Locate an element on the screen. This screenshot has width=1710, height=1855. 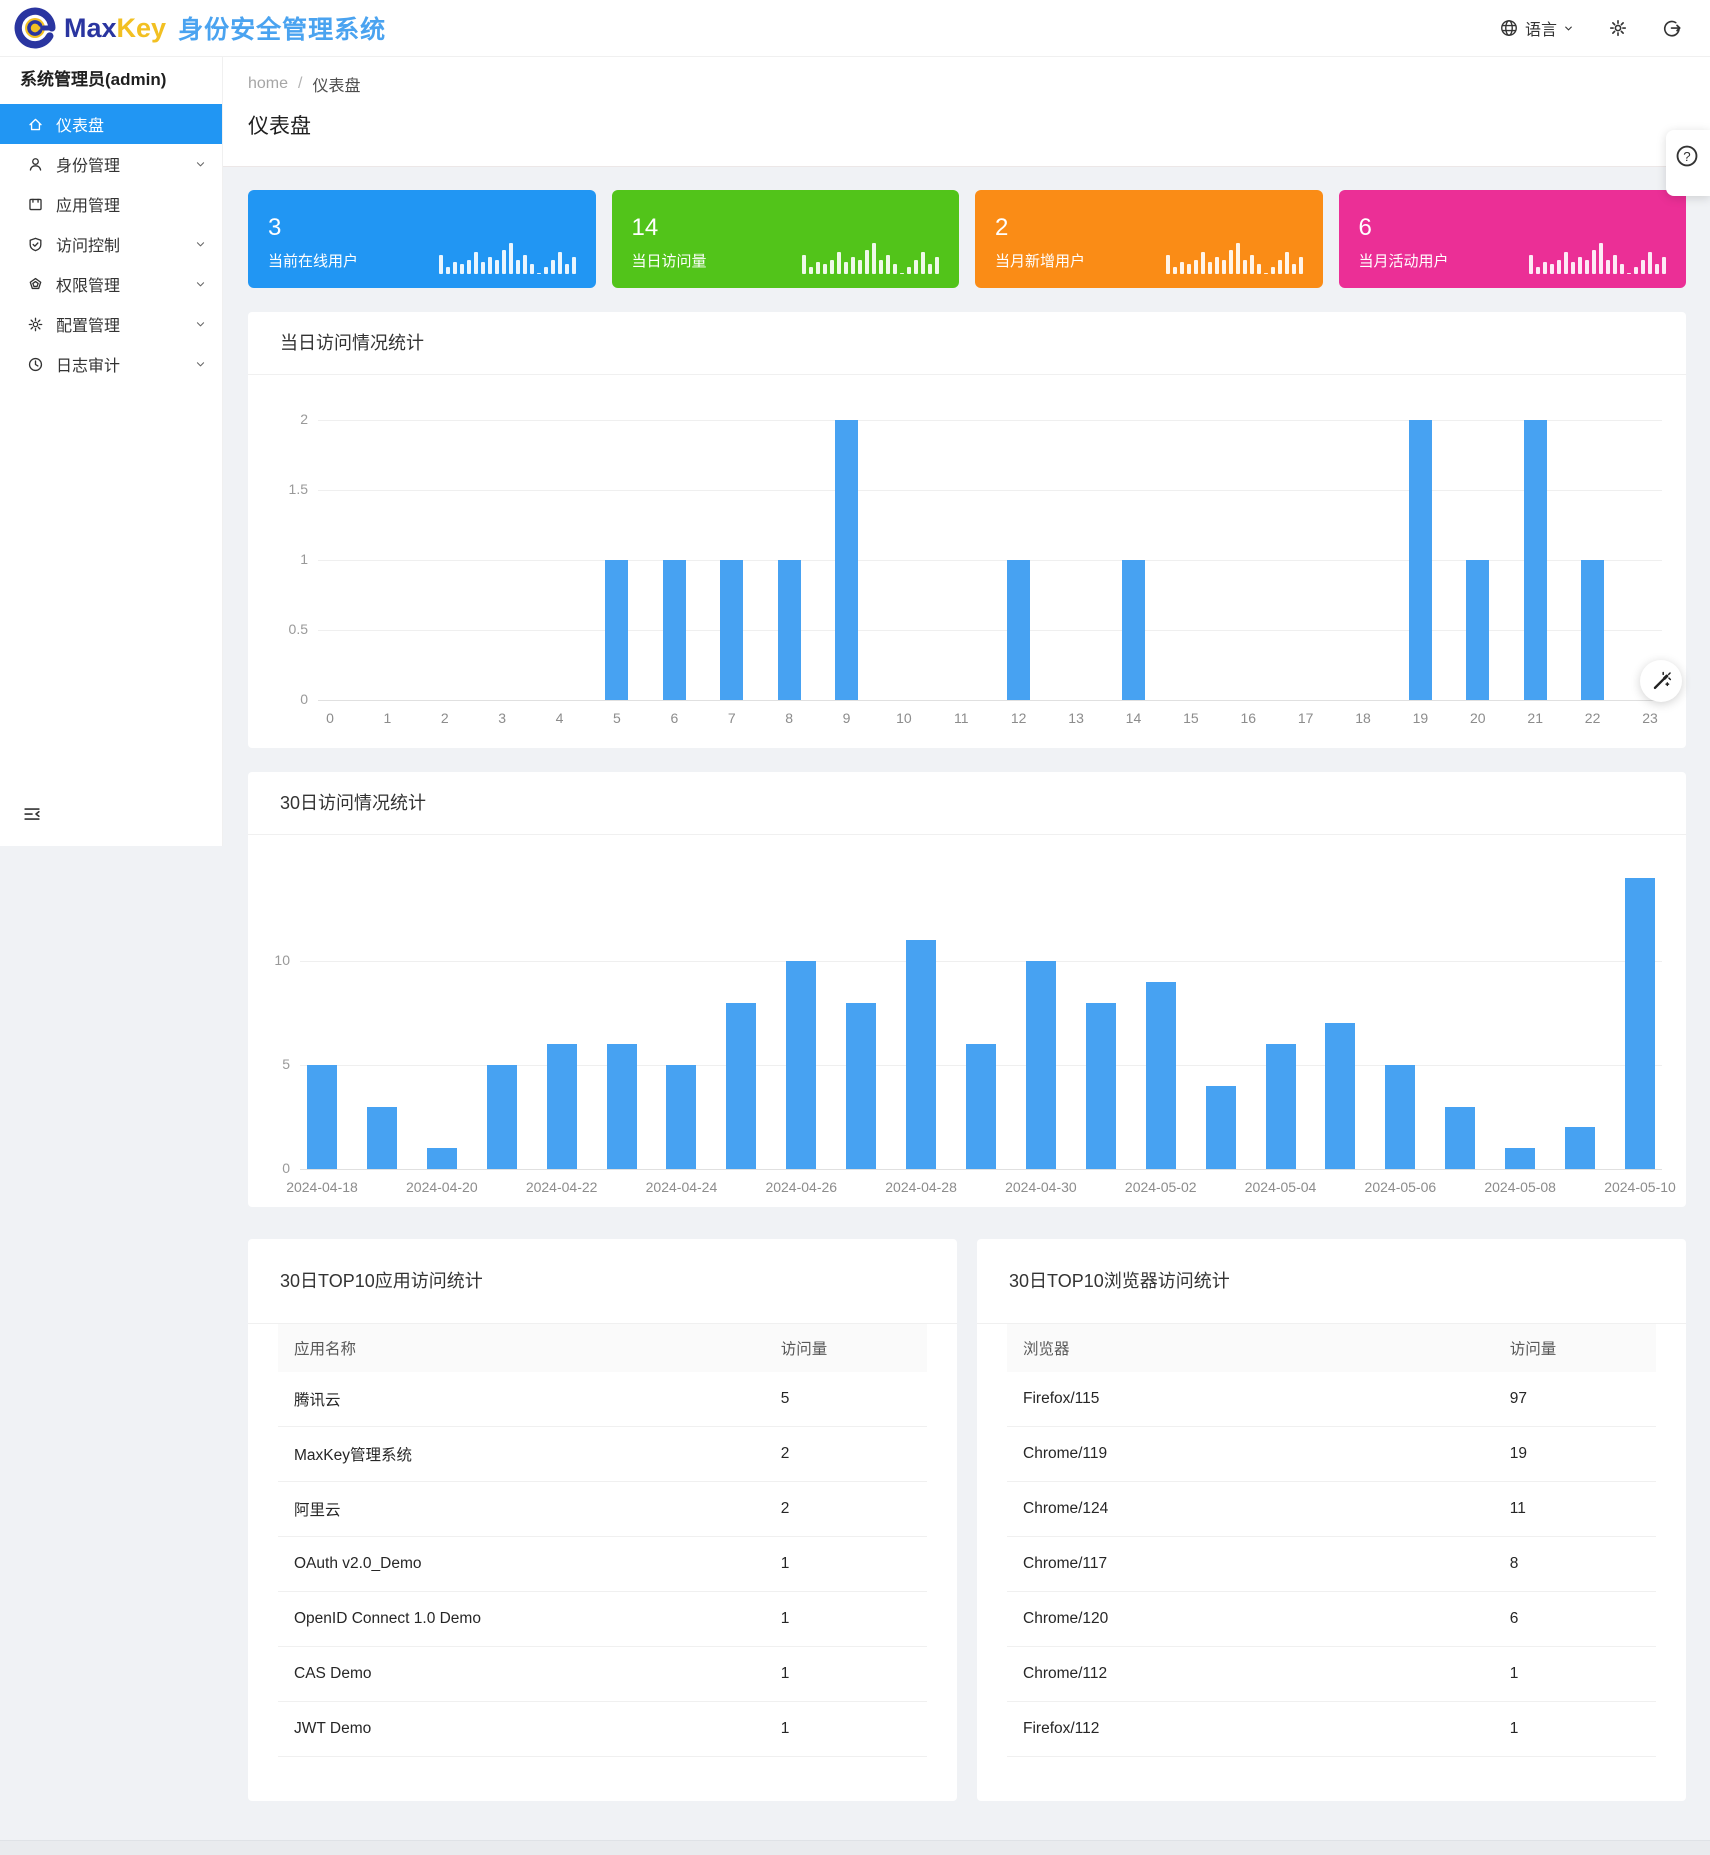
x-axis-label: 19 is located at coordinates (1420, 718).